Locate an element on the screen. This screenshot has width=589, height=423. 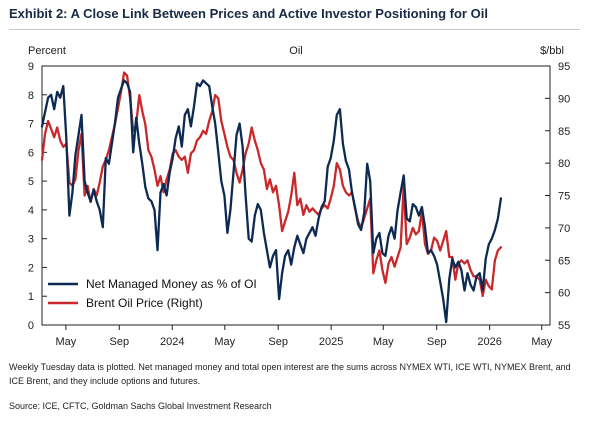
right-tick-label: 70 is located at coordinates (564, 229).